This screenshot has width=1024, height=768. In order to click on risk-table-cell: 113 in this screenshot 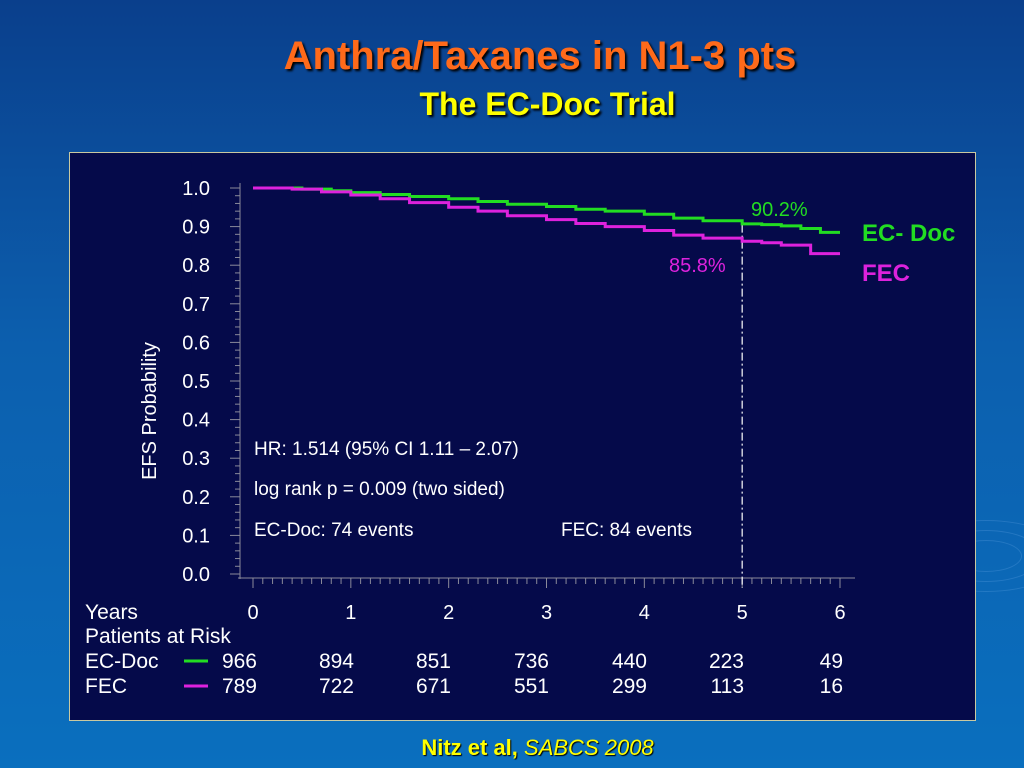, I will do `click(727, 686)`.